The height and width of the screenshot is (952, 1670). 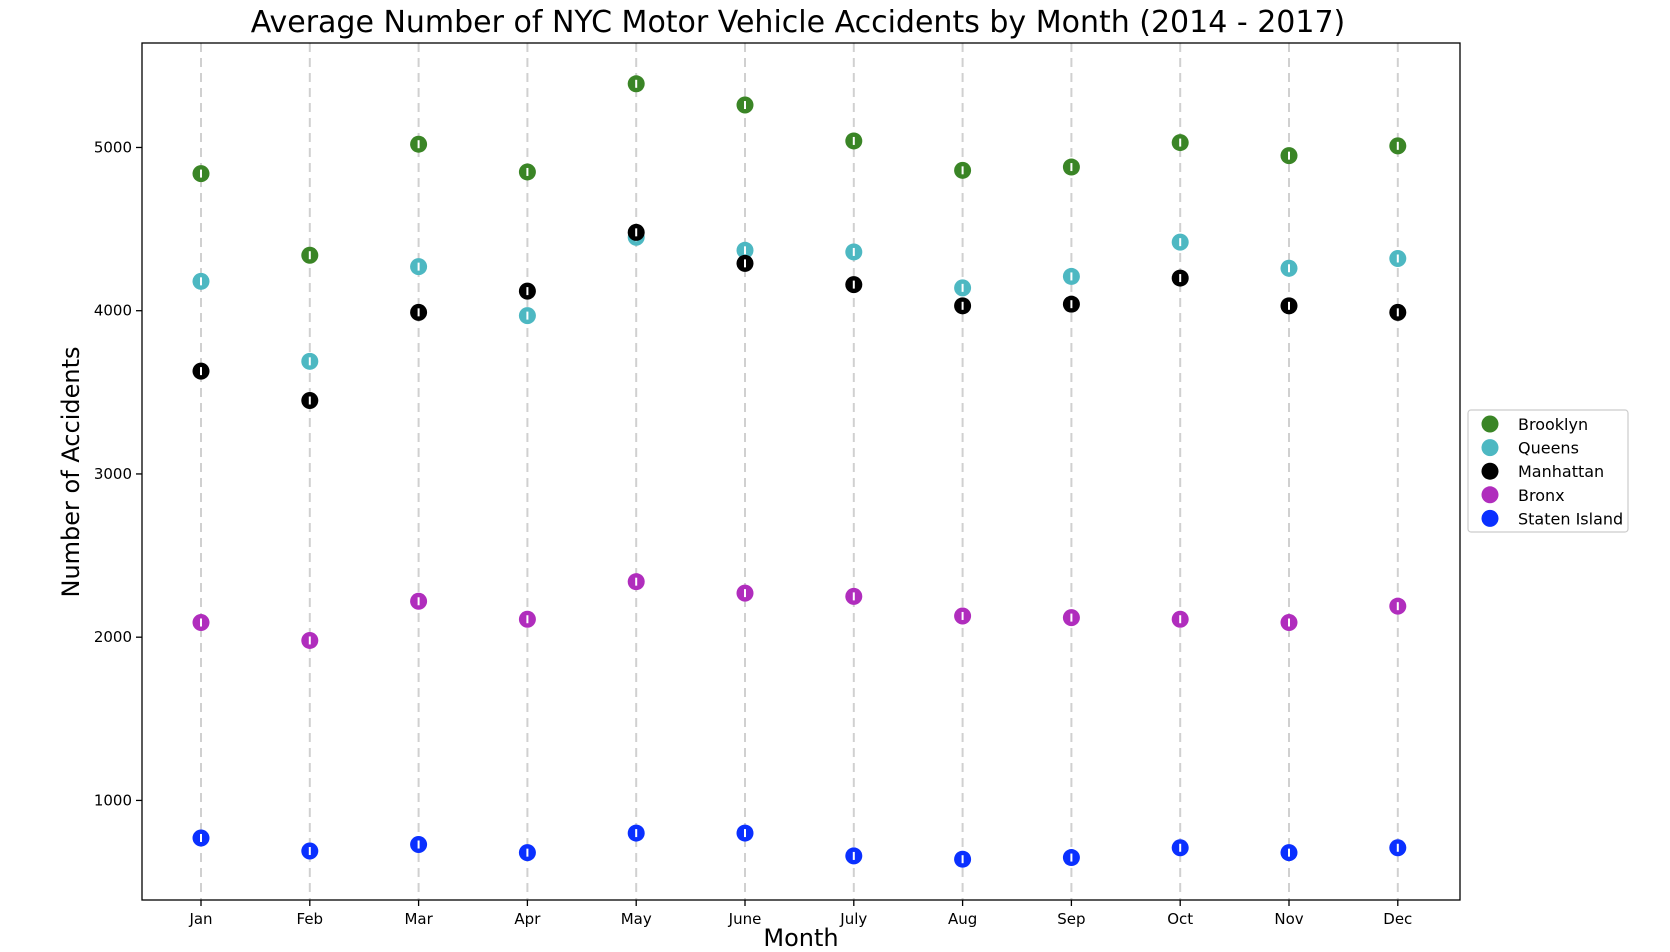 I want to click on legend-label-staten-island: Staten Island, so click(x=1570, y=518).